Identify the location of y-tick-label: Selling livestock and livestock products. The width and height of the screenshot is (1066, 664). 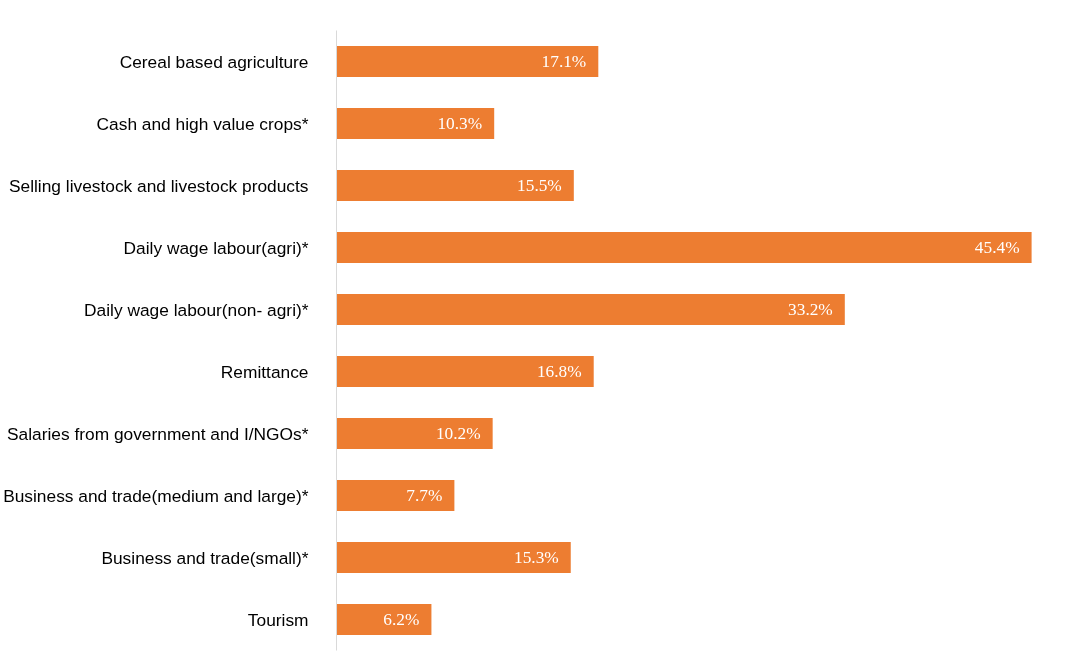
(158, 185).